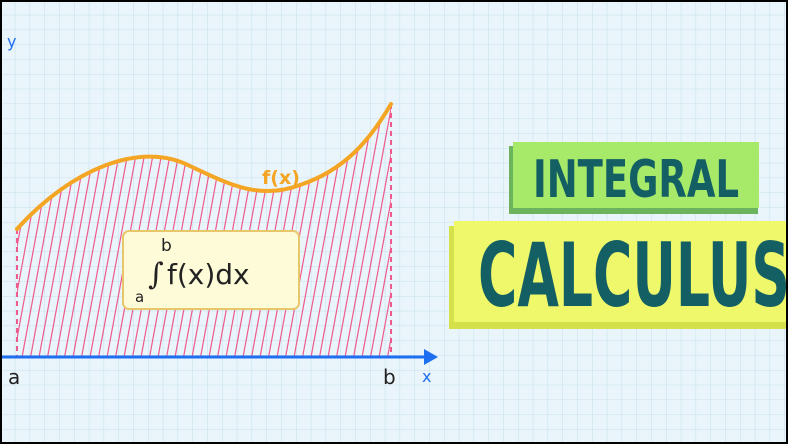 Image resolution: width=788 pixels, height=444 pixels. What do you see at coordinates (14, 377) in the screenshot?
I see `lower-limit-label: a` at bounding box center [14, 377].